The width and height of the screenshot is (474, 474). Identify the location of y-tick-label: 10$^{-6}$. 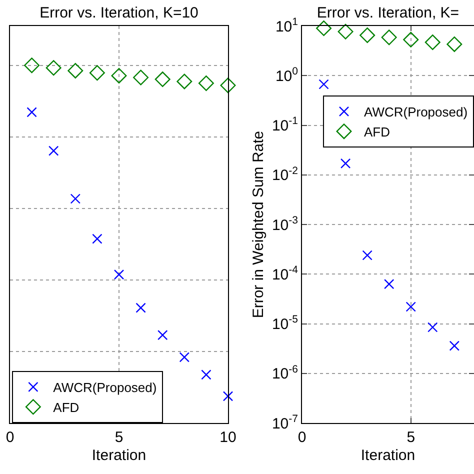
(285, 373).